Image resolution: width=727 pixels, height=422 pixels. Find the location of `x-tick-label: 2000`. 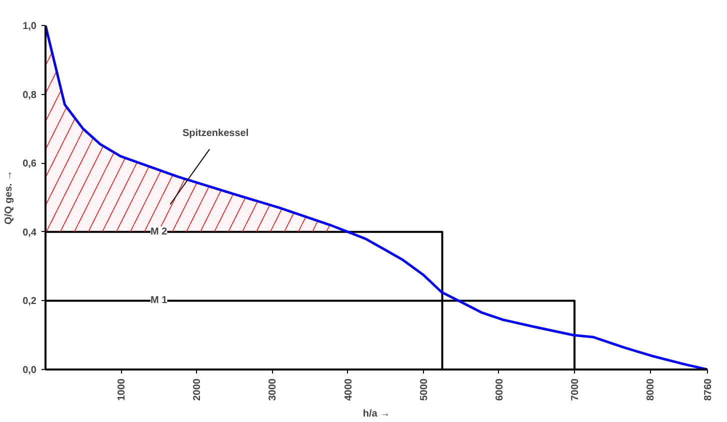

x-tick-label: 2000 is located at coordinates (198, 389).